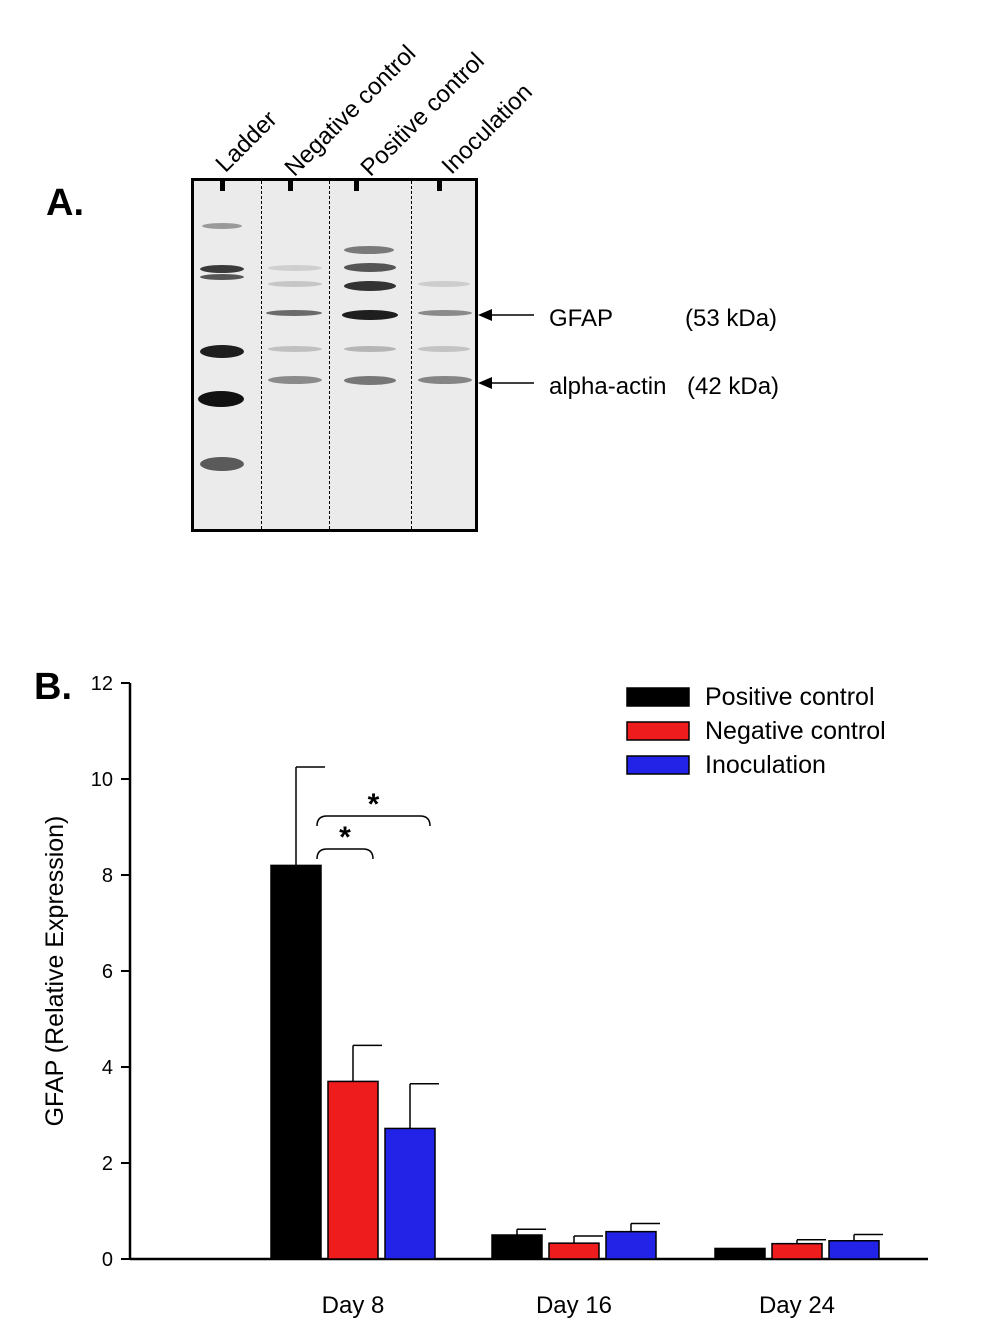 Image resolution: width=1000 pixels, height=1333 pixels. What do you see at coordinates (107, 1068) in the screenshot?
I see `y-tick-label: 4` at bounding box center [107, 1068].